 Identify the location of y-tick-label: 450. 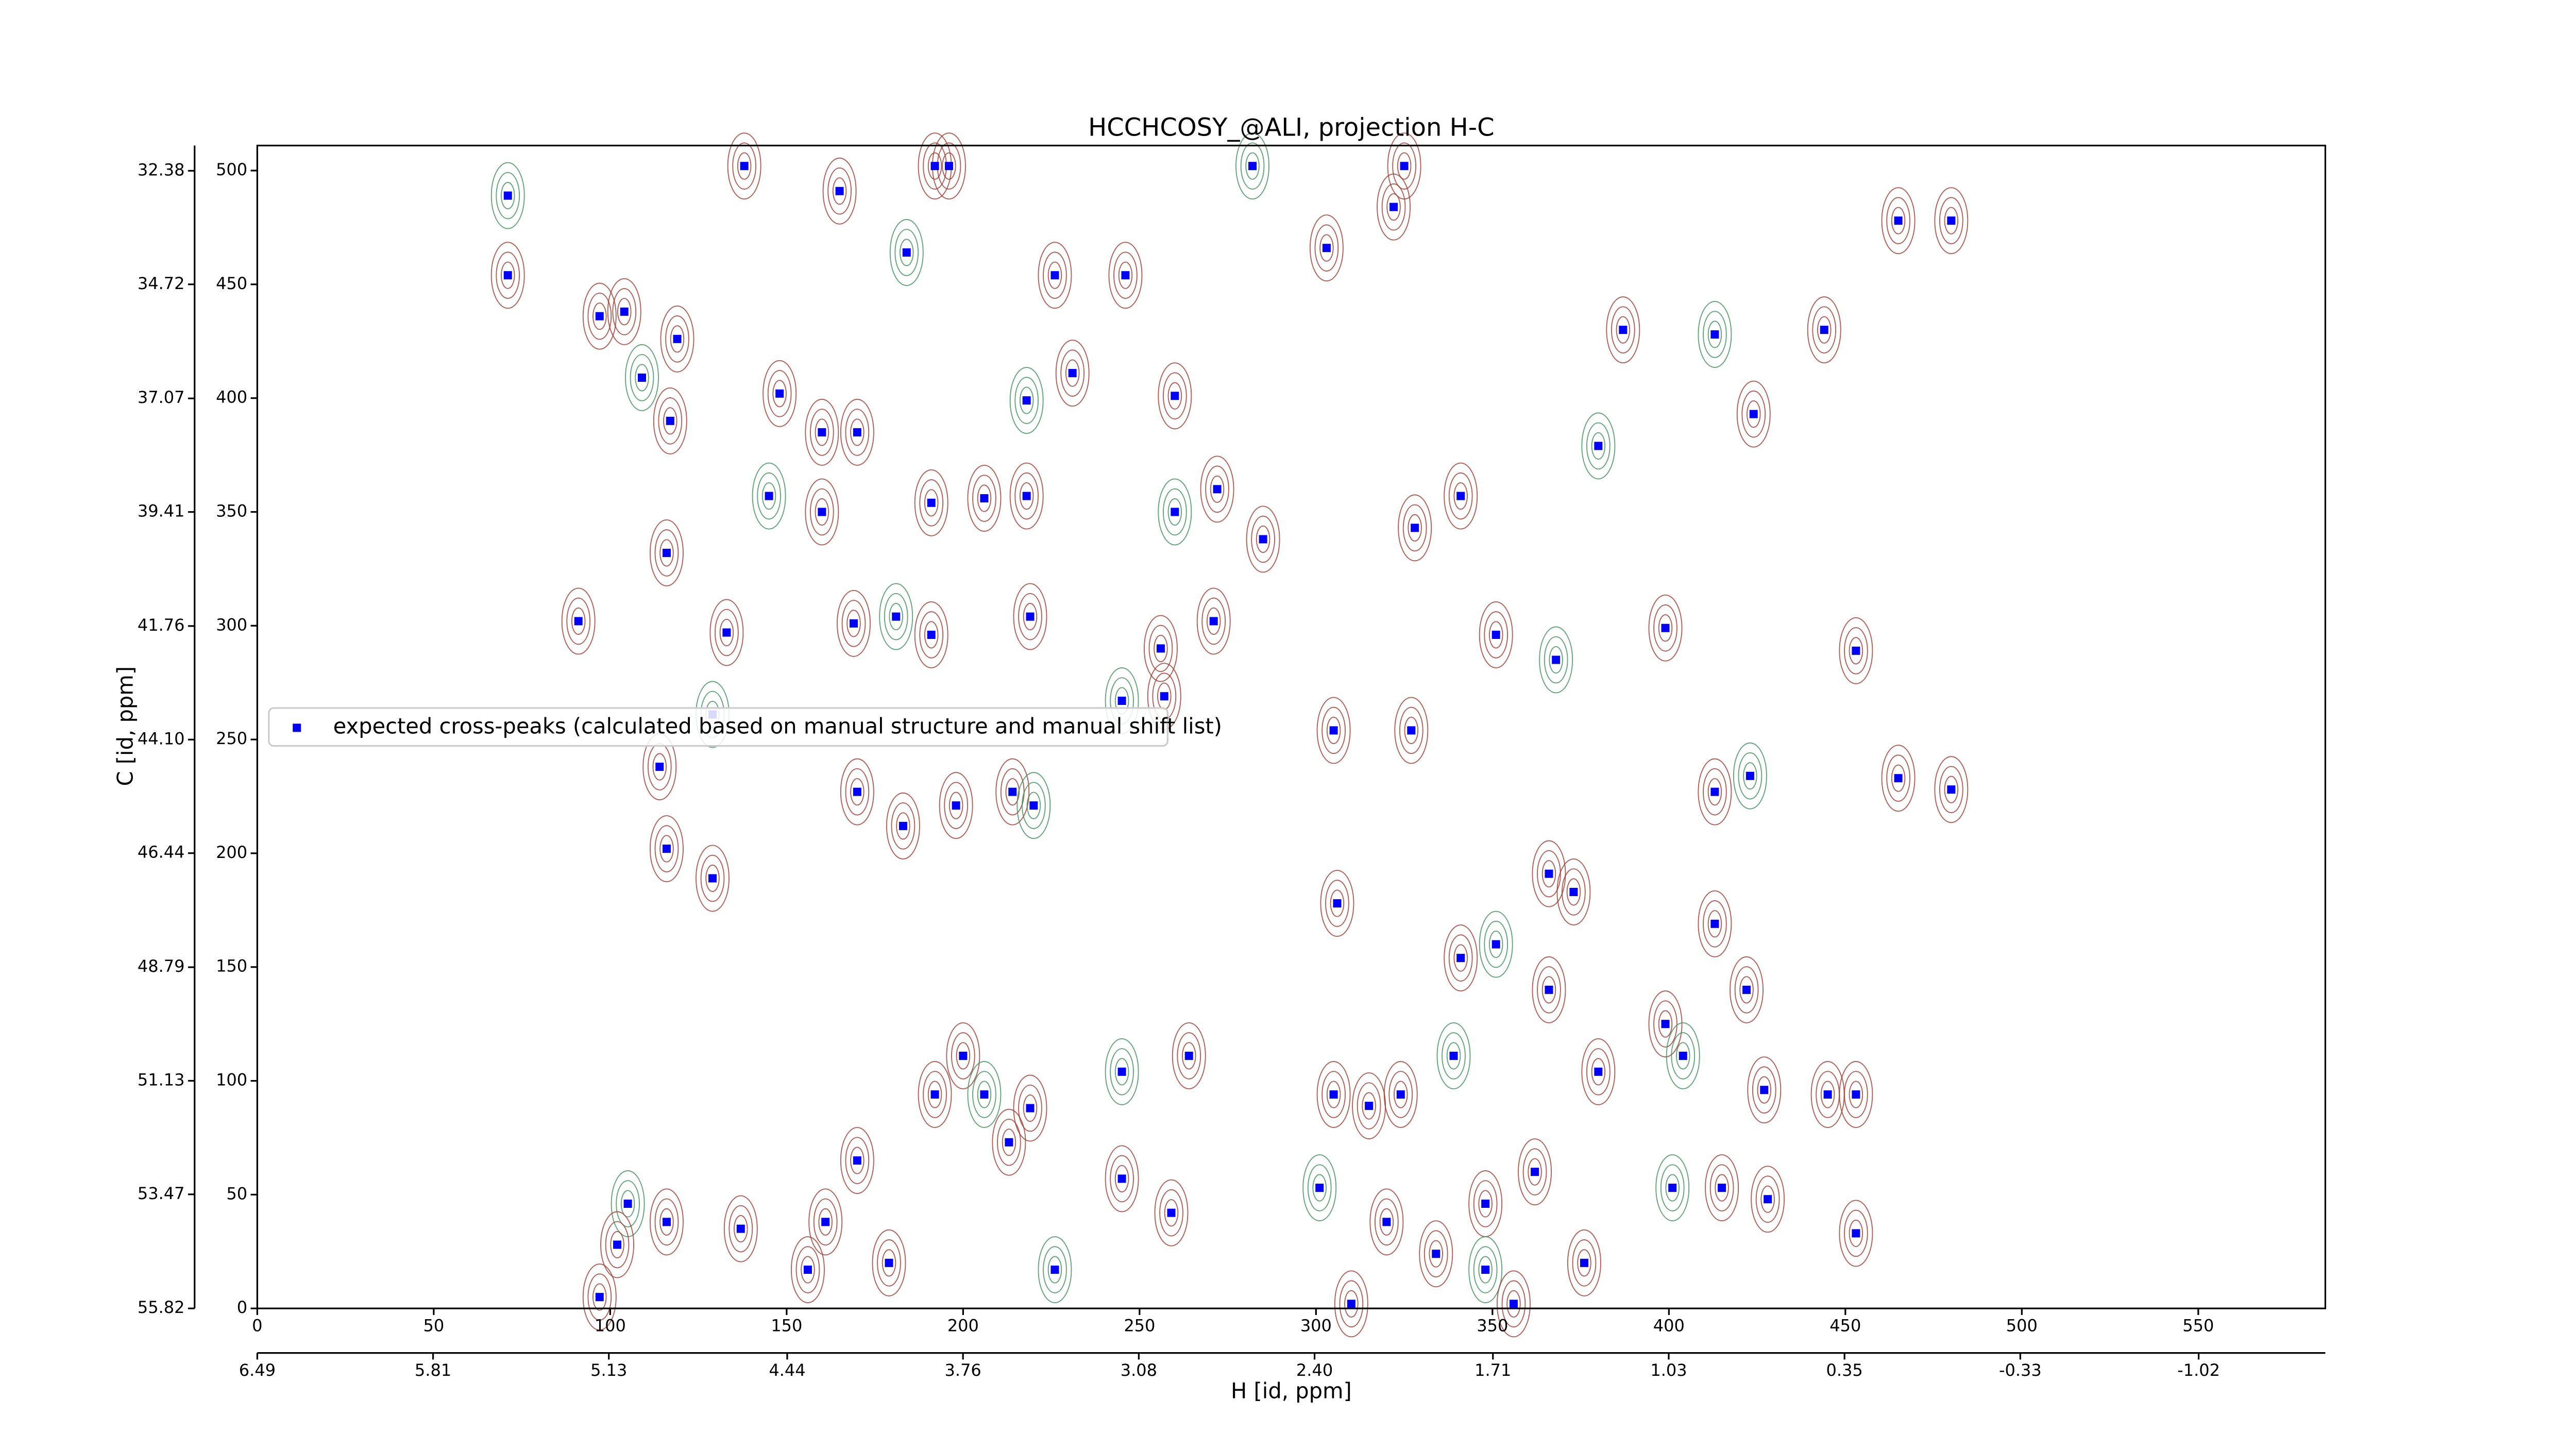
(231, 283).